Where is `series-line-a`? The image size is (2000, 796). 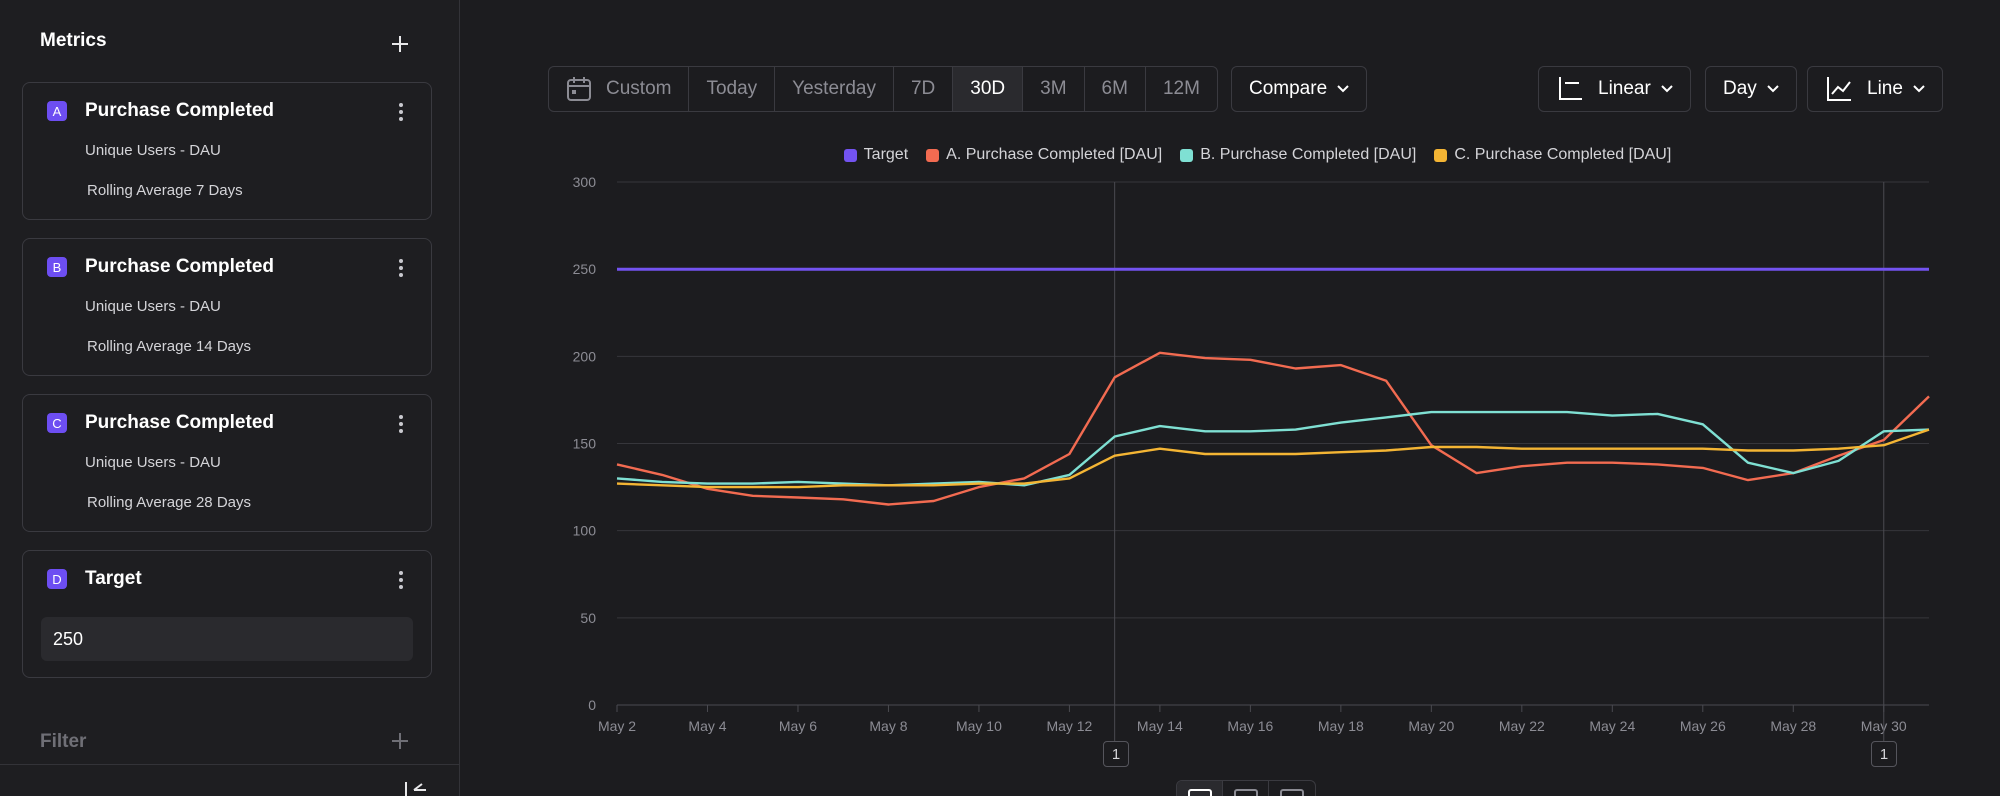 series-line-a is located at coordinates (1273, 428).